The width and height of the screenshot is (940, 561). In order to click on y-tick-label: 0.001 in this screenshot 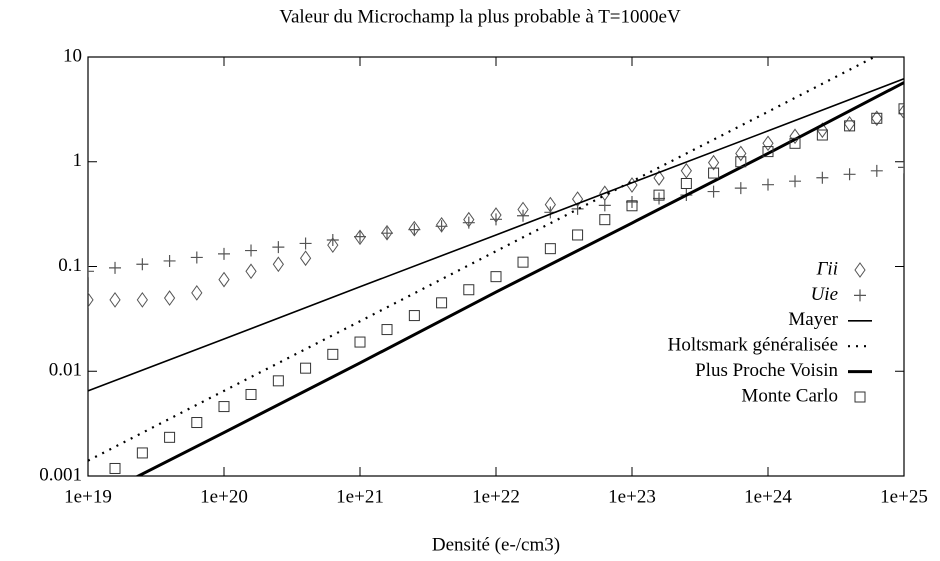, I will do `click(60, 474)`.